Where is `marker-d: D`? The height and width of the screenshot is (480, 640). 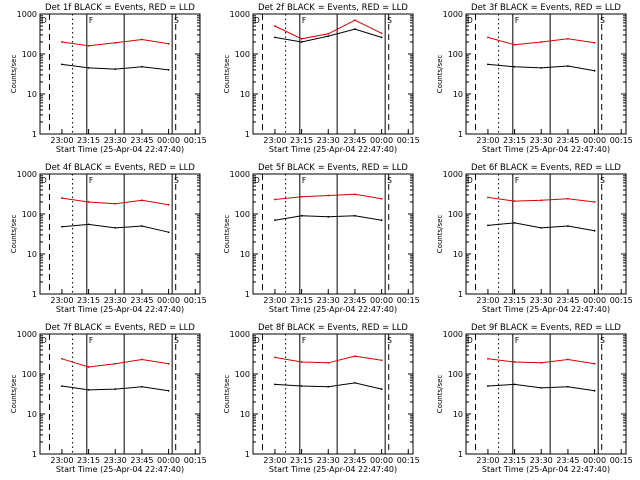
marker-d: D is located at coordinates (44, 340).